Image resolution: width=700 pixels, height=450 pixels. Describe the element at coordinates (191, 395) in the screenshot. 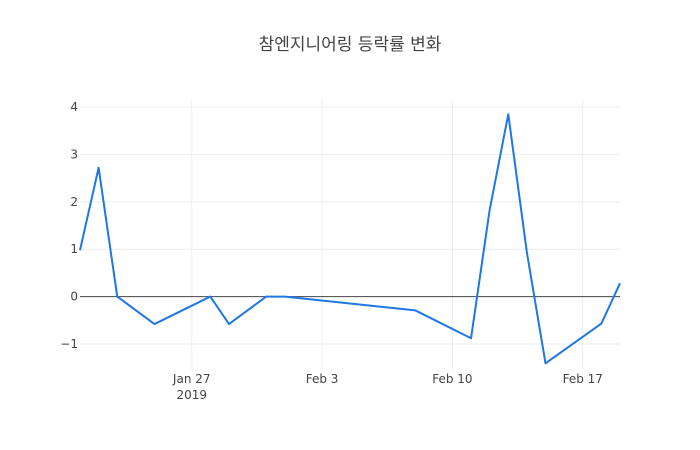

I see `x-tick-year-label: 2019` at that location.